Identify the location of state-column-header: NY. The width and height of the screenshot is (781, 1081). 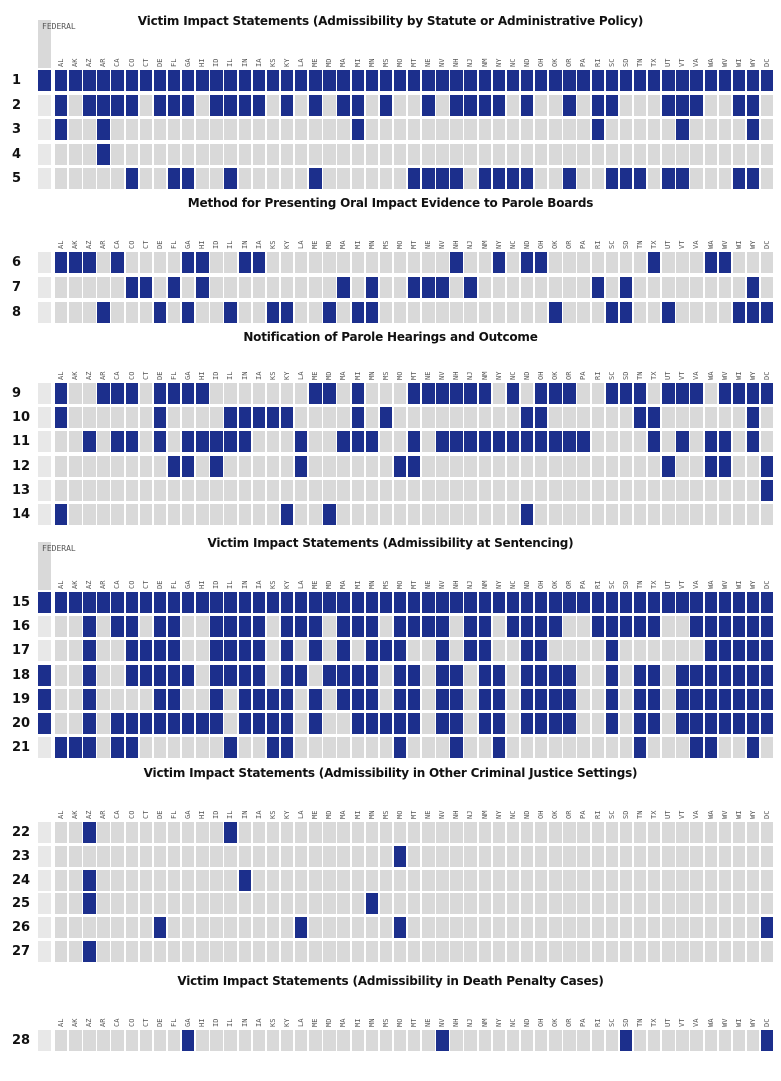
(498, 814).